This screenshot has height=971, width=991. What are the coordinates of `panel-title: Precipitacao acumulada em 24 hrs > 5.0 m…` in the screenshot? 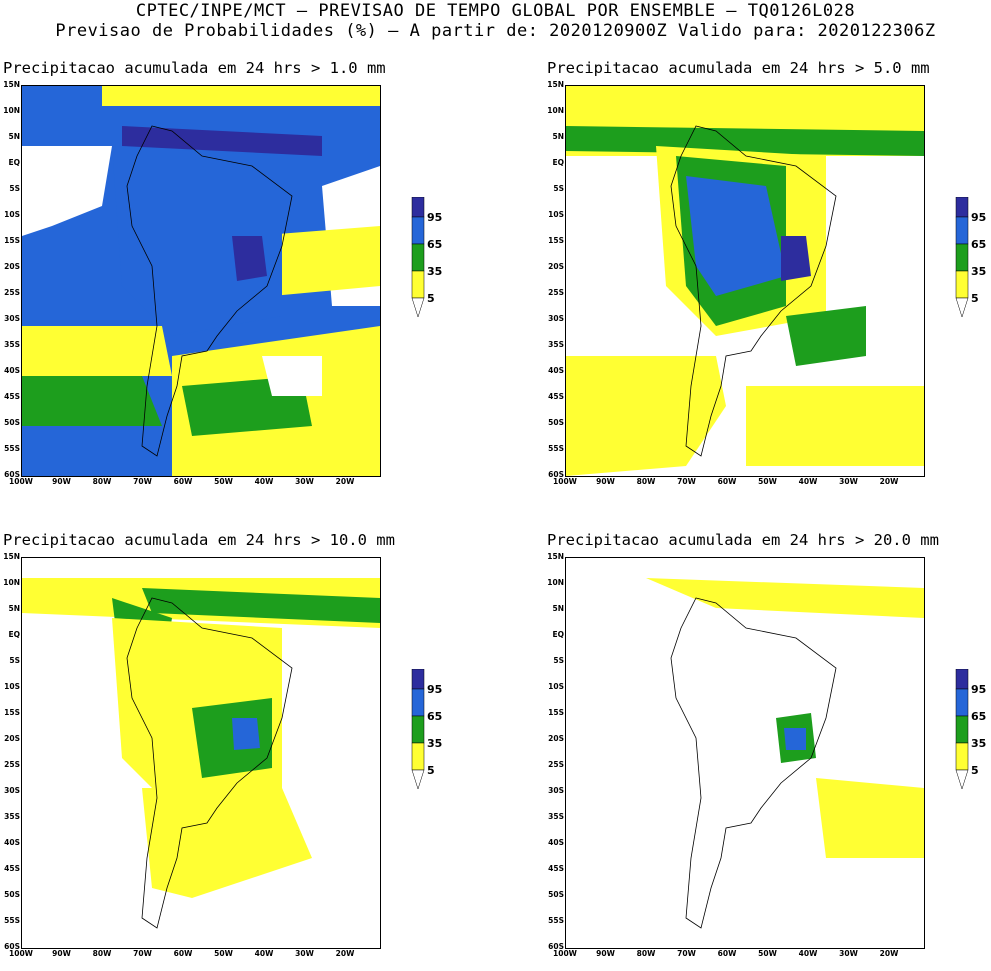 It's located at (738, 68).